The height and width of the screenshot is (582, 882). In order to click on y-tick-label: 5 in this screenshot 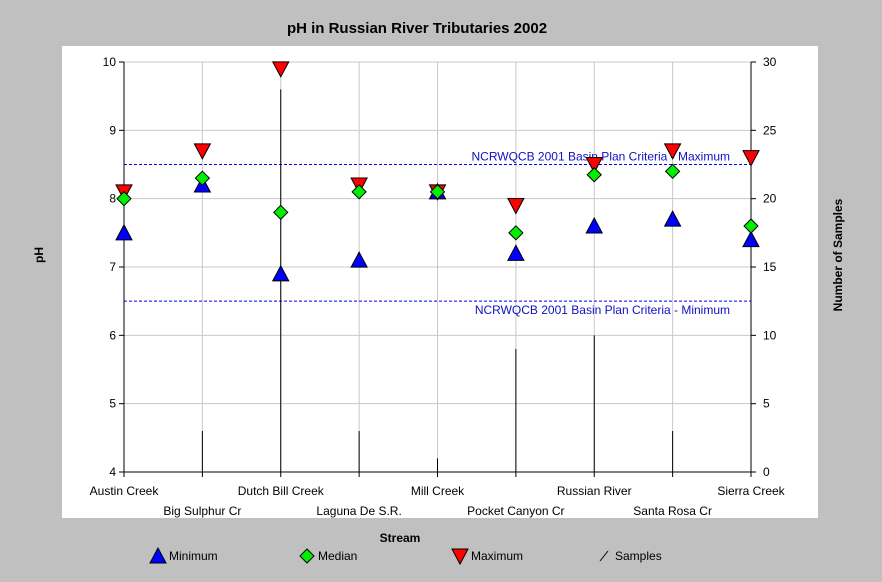, I will do `click(112, 404)`.